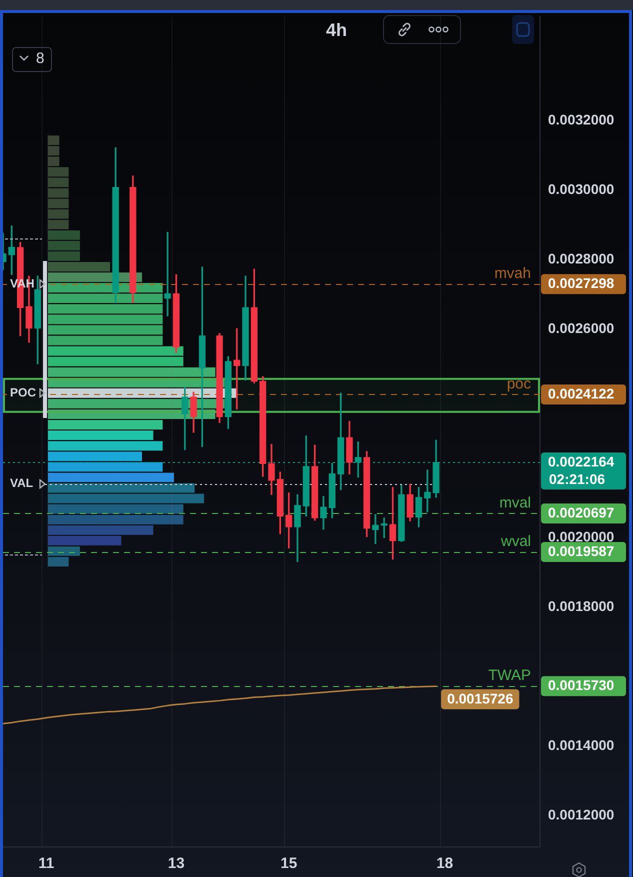  Describe the element at coordinates (581, 393) in the screenshot. I see `y-tick-label: 0.0024122` at that location.